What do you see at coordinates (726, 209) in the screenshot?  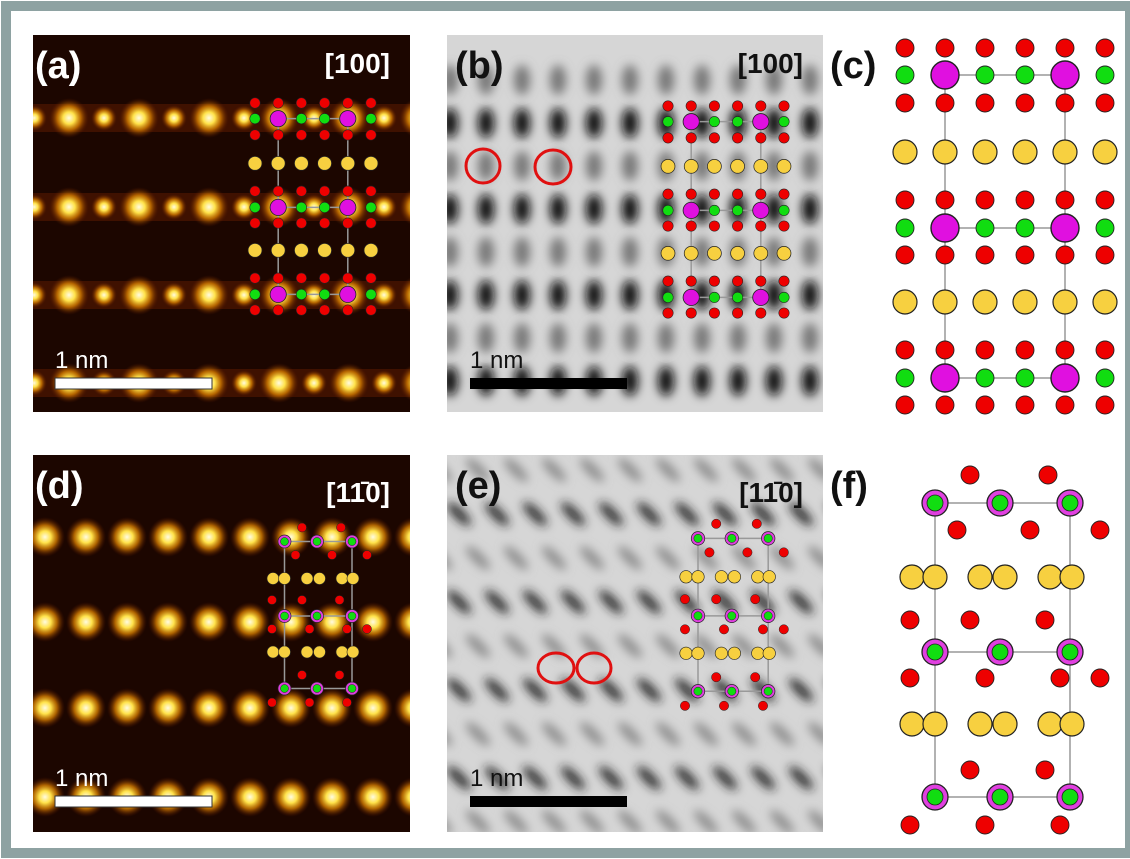 I see `atom-model` at bounding box center [726, 209].